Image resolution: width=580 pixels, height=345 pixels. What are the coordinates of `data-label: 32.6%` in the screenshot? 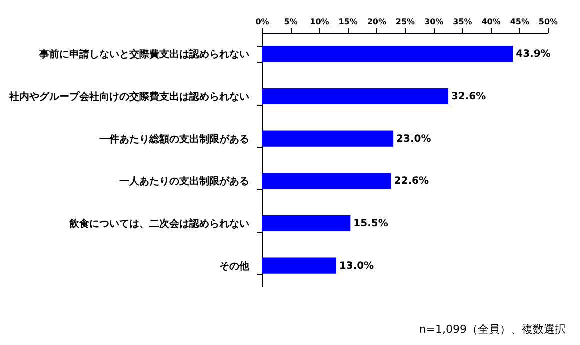 It's located at (468, 97).